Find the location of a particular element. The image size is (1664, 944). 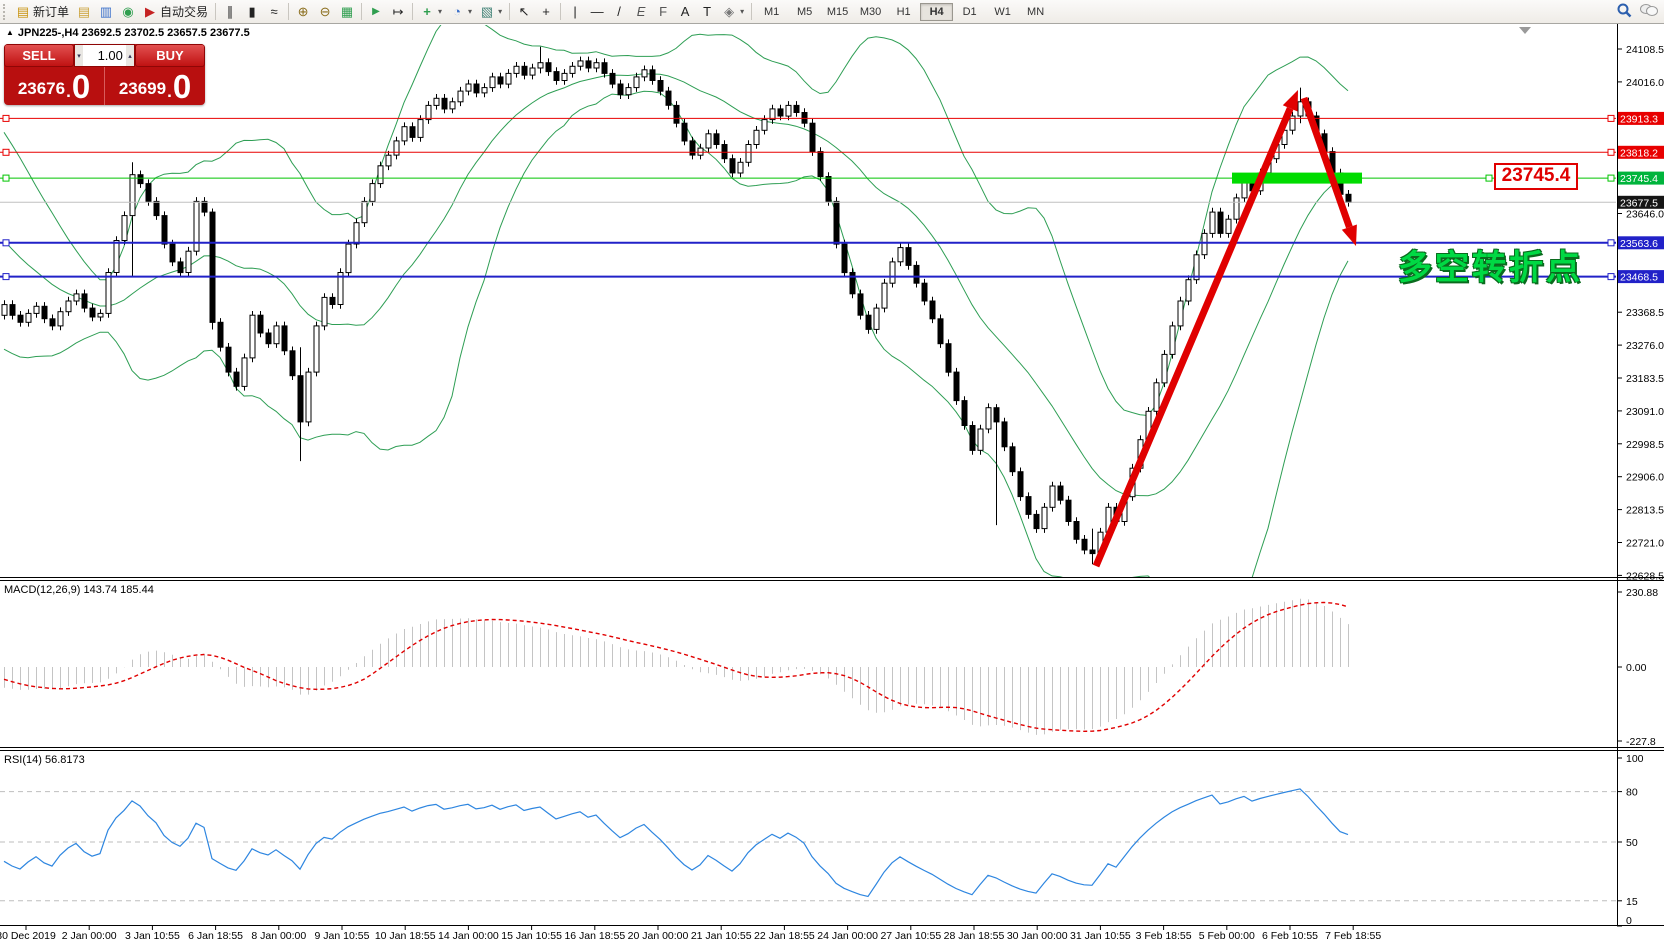

templates-button: ▧ ▾ is located at coordinates (491, 11).